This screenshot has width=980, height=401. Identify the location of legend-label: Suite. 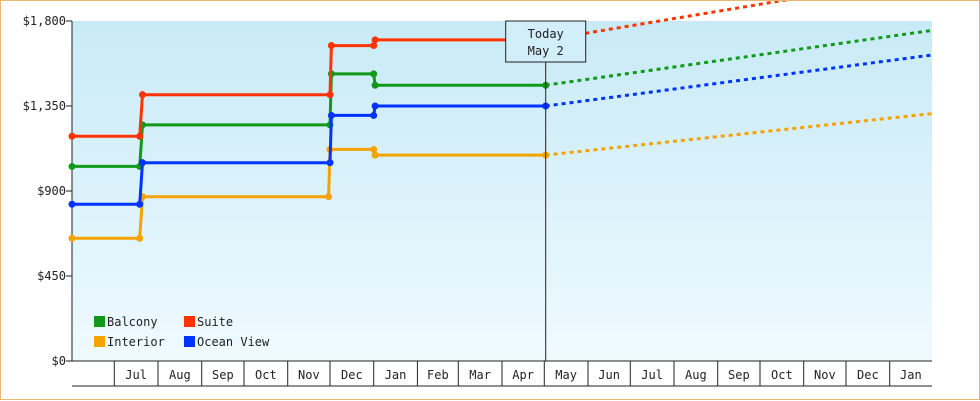
(215, 322).